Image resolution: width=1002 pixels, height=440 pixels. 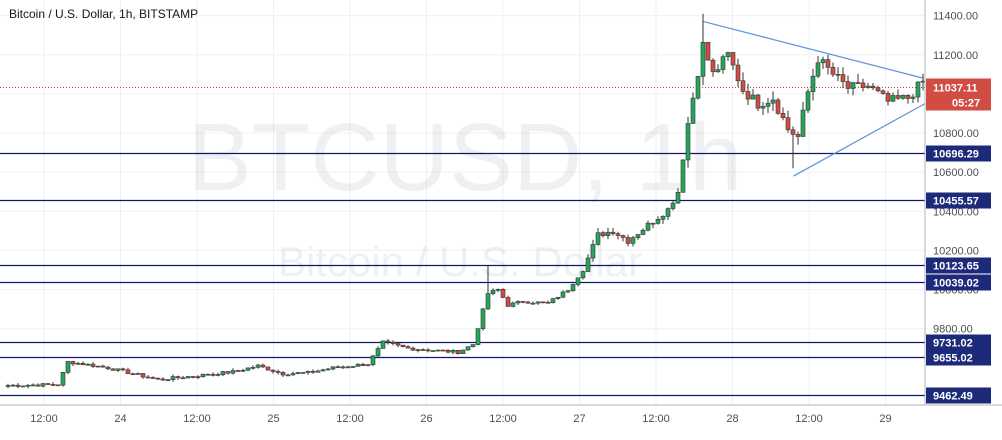 What do you see at coordinates (732, 419) in the screenshot?
I see `time-tick-label: 28` at bounding box center [732, 419].